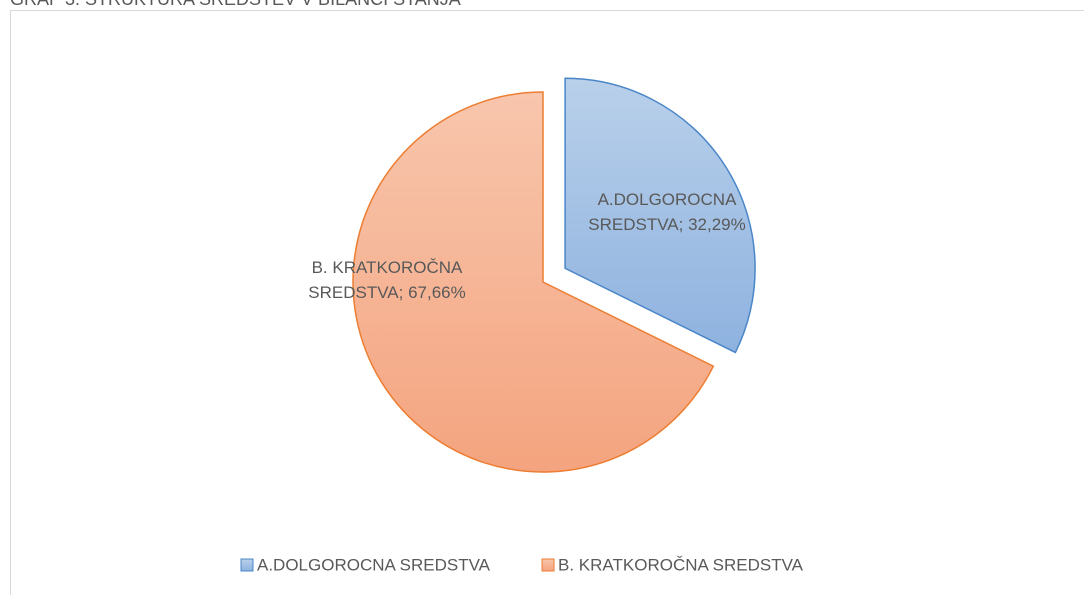  Describe the element at coordinates (667, 212) in the screenshot. I see `data-label: A.DOLGOROCNA SREDSTVA; 32,29%` at that location.